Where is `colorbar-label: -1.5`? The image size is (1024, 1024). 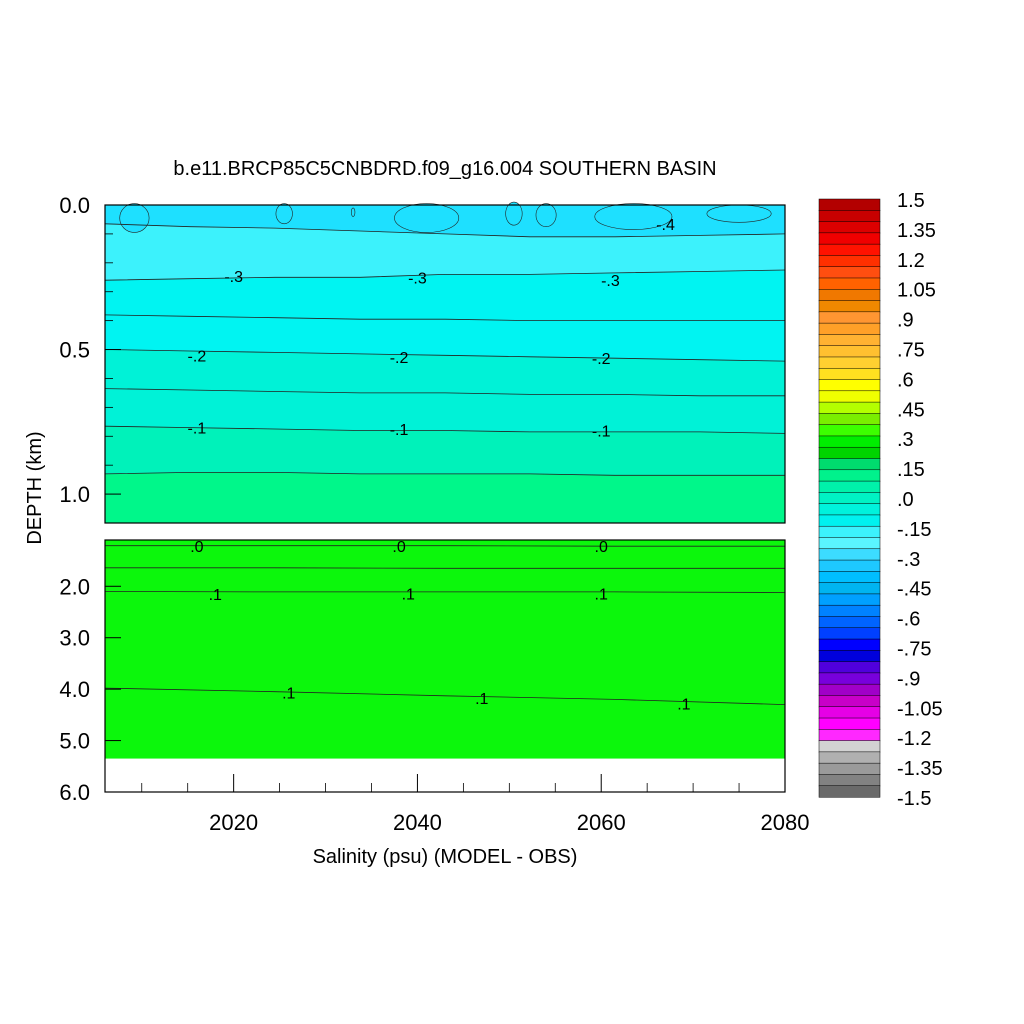 colorbar-label: -1.5 is located at coordinates (914, 799).